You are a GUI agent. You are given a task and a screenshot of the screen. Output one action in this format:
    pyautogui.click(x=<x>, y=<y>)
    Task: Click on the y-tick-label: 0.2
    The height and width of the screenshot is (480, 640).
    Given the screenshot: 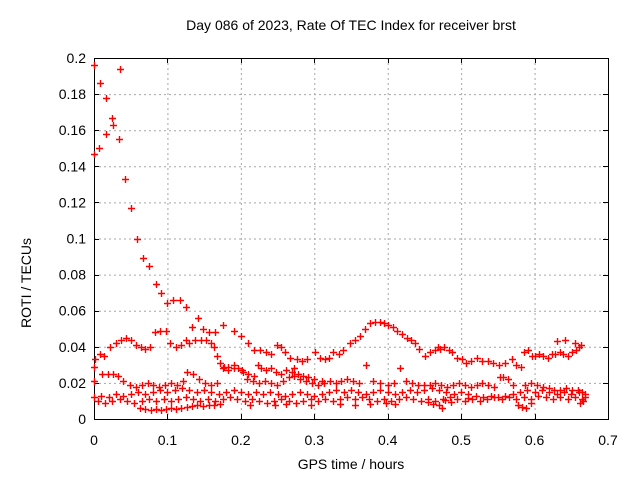 What is the action you would take?
    pyautogui.click(x=77, y=58)
    